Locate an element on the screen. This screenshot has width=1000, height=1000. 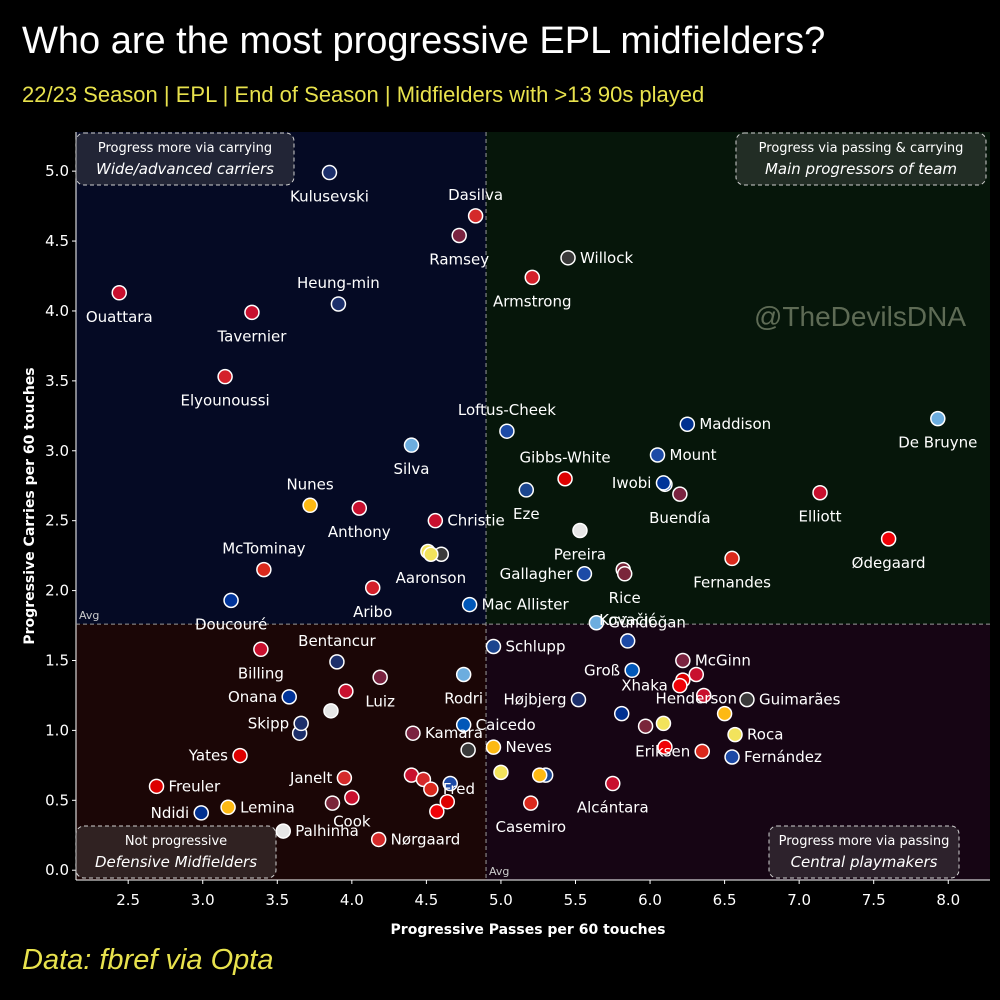
player-label: Guimarães is located at coordinates (800, 700).